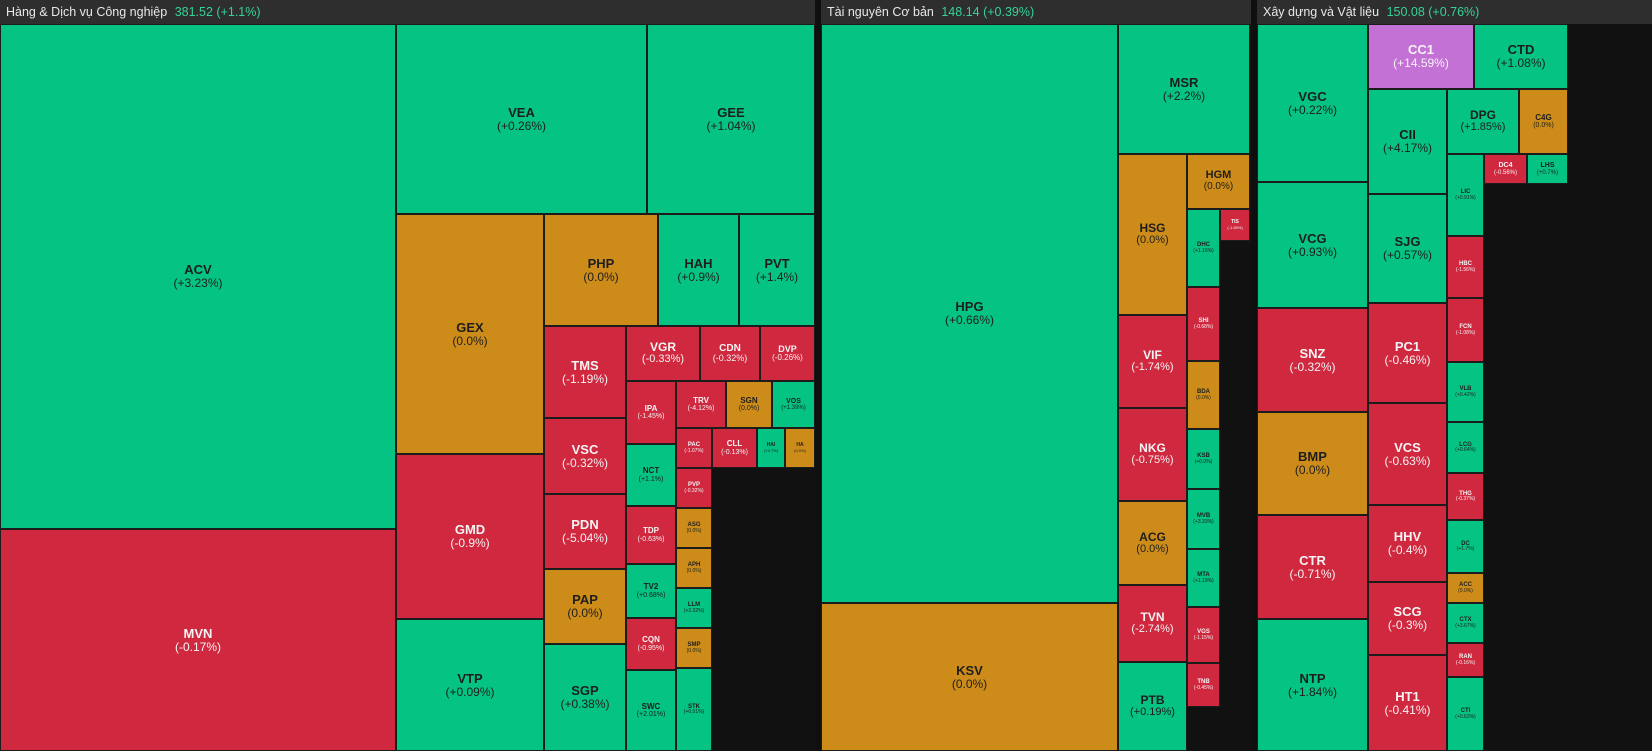 The width and height of the screenshot is (1652, 751). I want to click on stock-tile-gmd: GMD (-0.9%), so click(470, 536).